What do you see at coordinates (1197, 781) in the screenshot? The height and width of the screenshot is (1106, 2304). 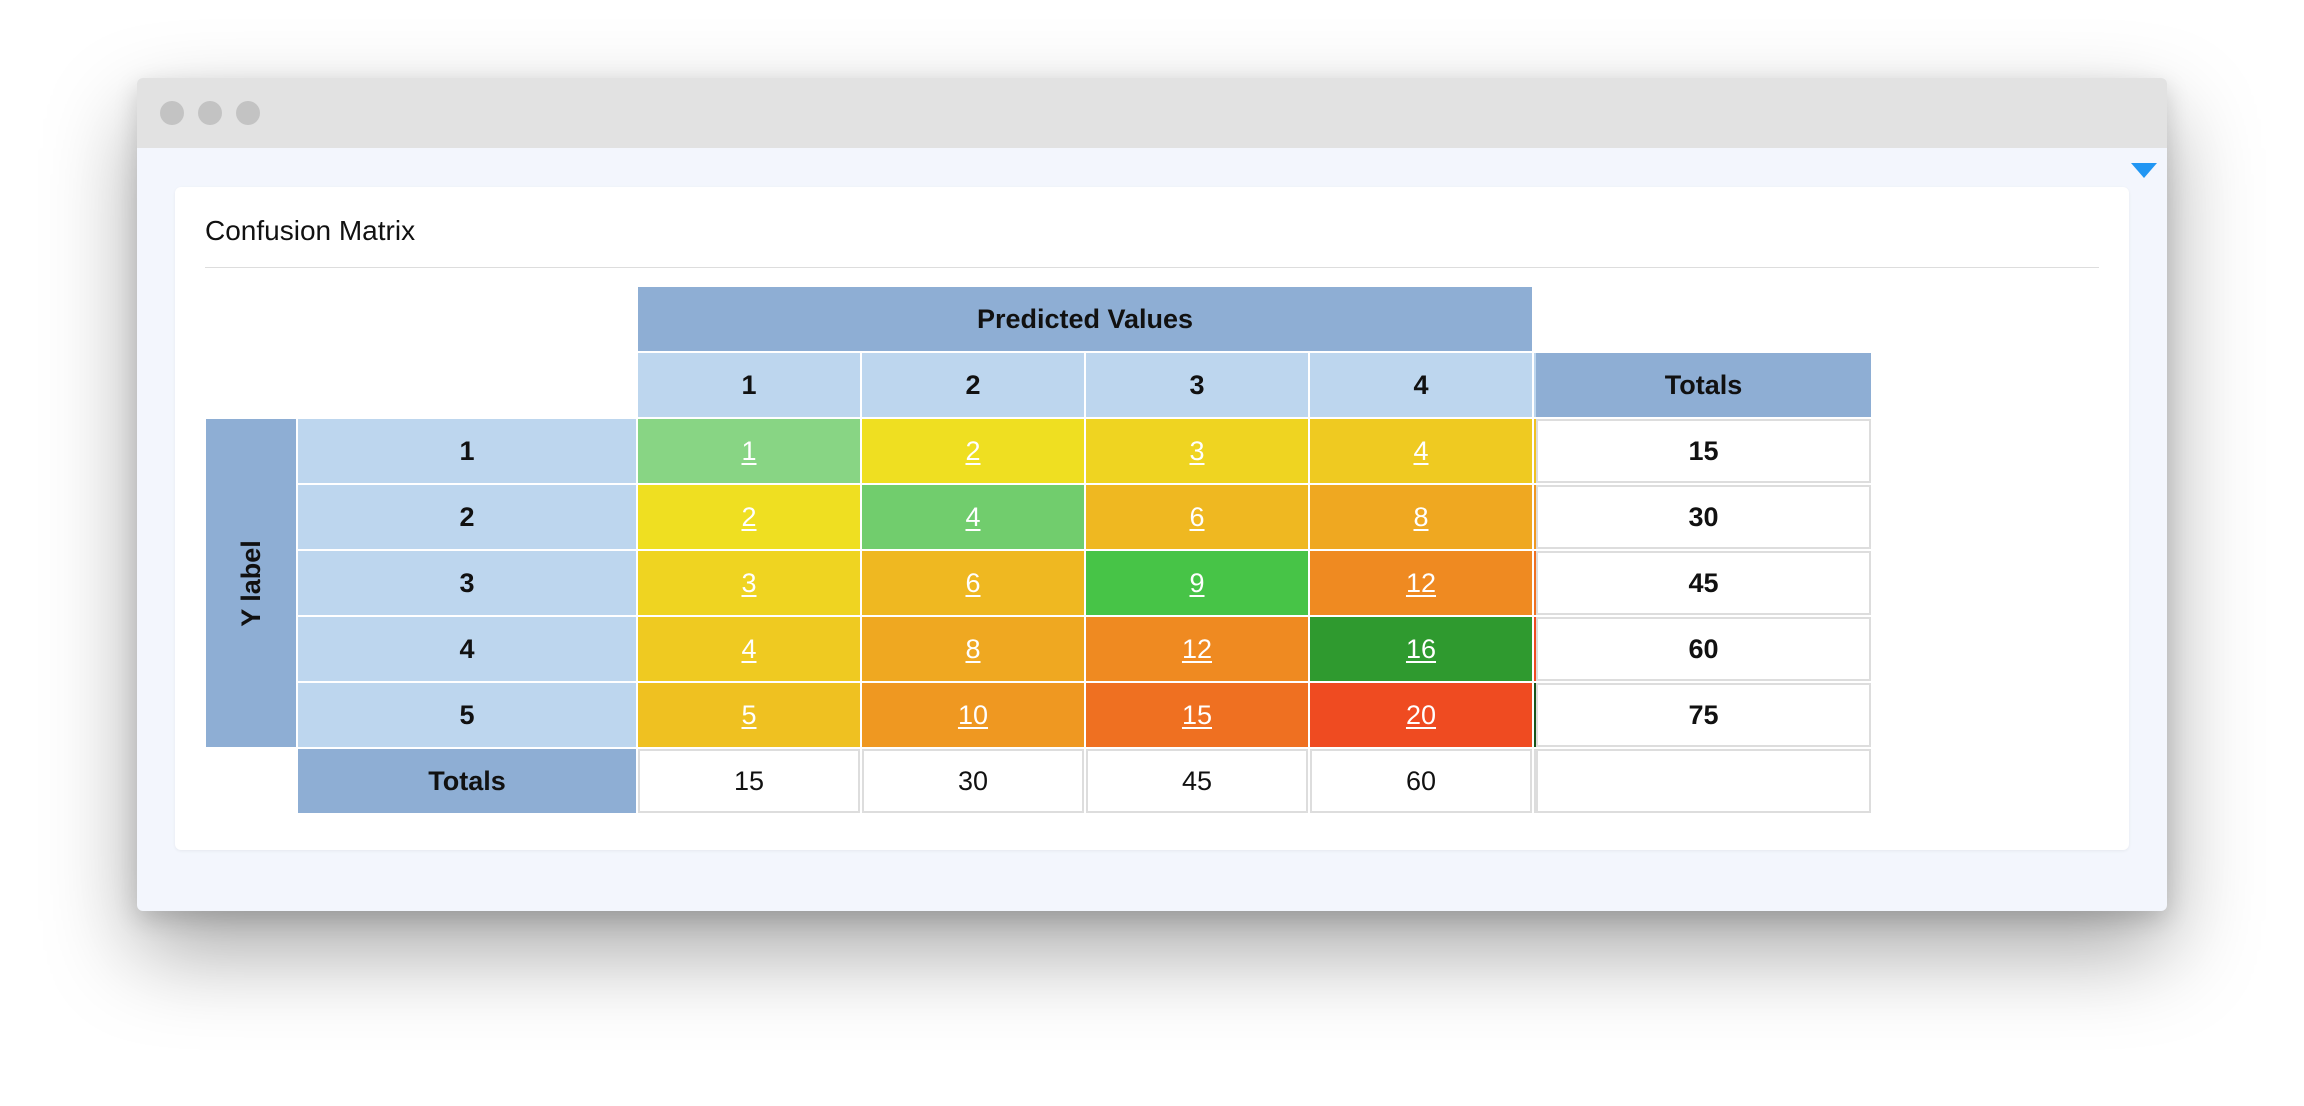 I see `column-total-3: 45` at bounding box center [1197, 781].